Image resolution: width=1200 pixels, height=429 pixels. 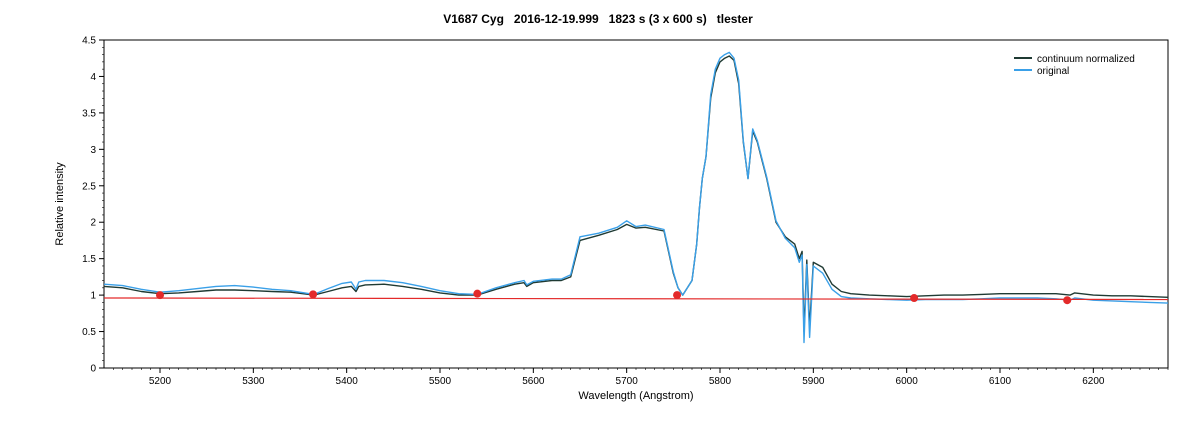 What do you see at coordinates (720, 381) in the screenshot?
I see `x-tick-label: 5800` at bounding box center [720, 381].